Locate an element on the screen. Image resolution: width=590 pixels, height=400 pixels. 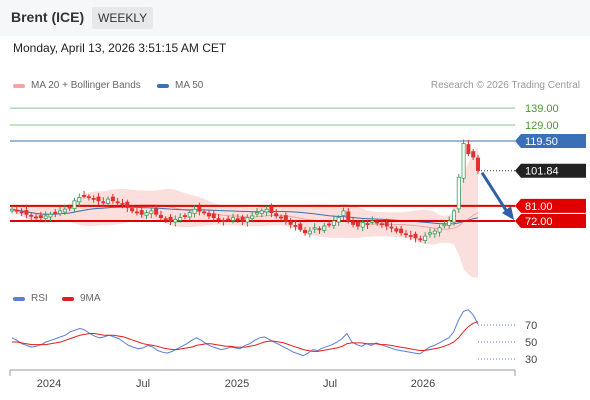
header-bar: Brent (ICE) WEEKLY is located at coordinates (295, 18).